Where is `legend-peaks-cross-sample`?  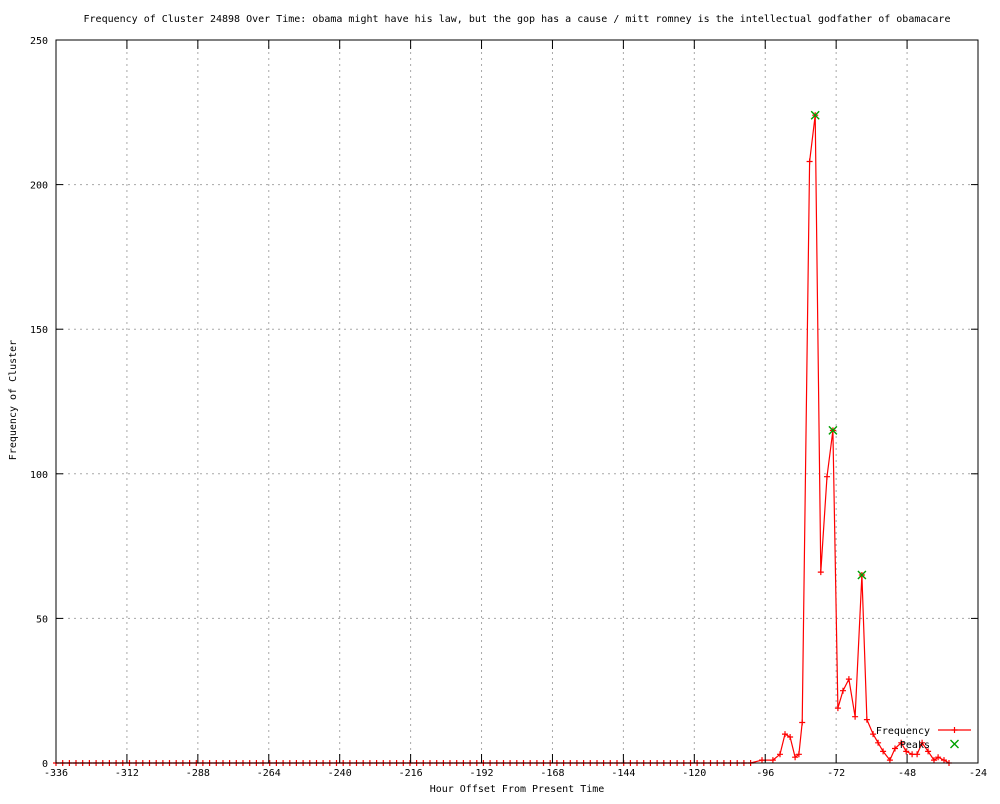 legend-peaks-cross-sample is located at coordinates (954, 744).